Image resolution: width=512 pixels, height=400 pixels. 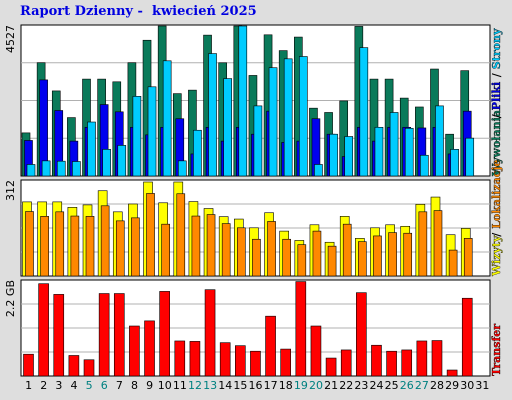 I want to click on x-tick-label-day-4: 4, so click(x=73, y=385).